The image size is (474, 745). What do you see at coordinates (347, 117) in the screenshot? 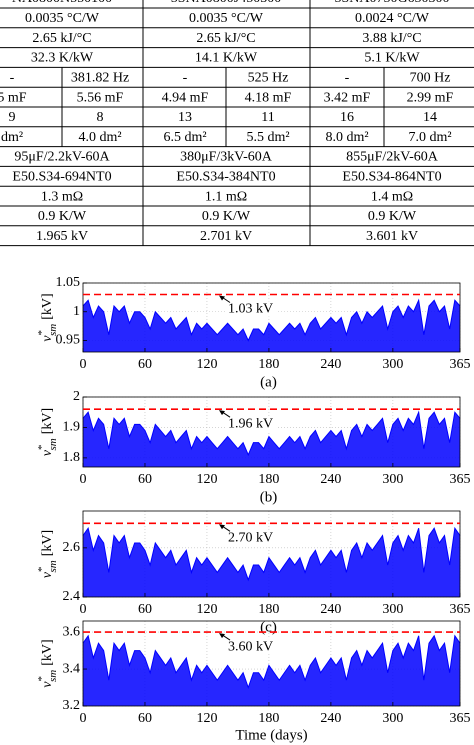
I see `table-cell: 16` at bounding box center [347, 117].